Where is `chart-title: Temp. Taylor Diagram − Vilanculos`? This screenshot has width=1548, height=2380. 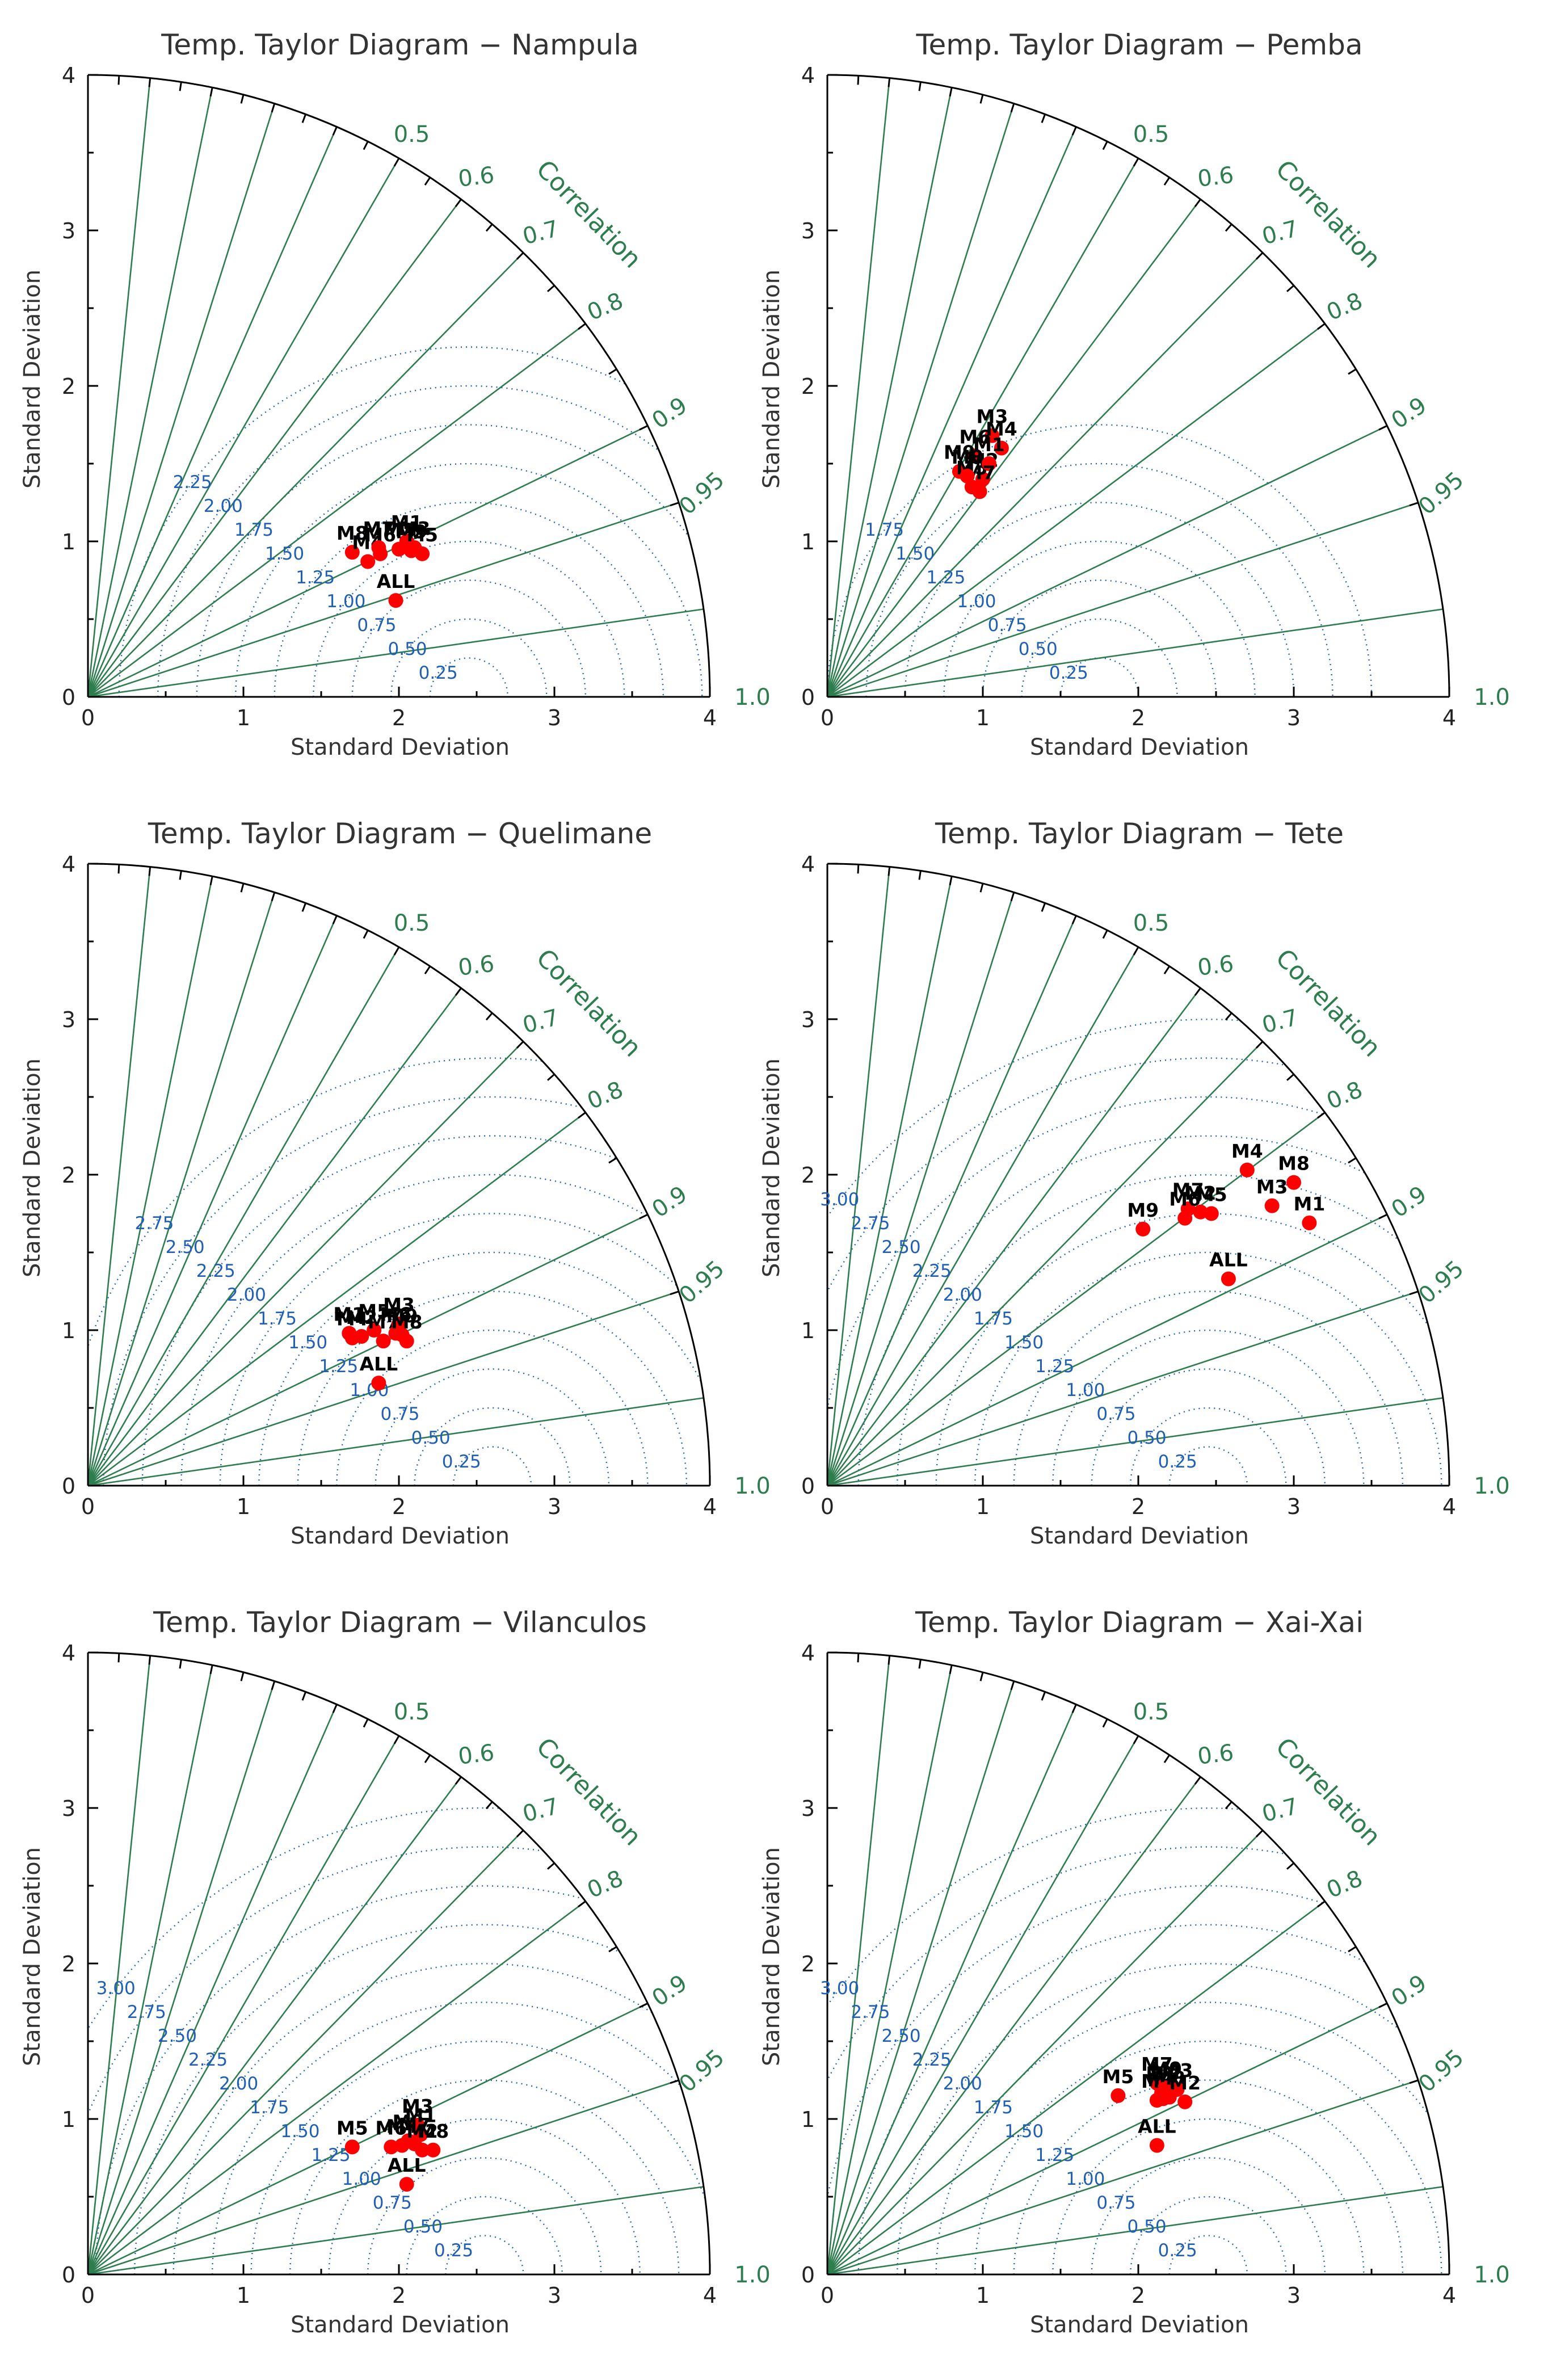 chart-title: Temp. Taylor Diagram − Vilanculos is located at coordinates (400, 1622).